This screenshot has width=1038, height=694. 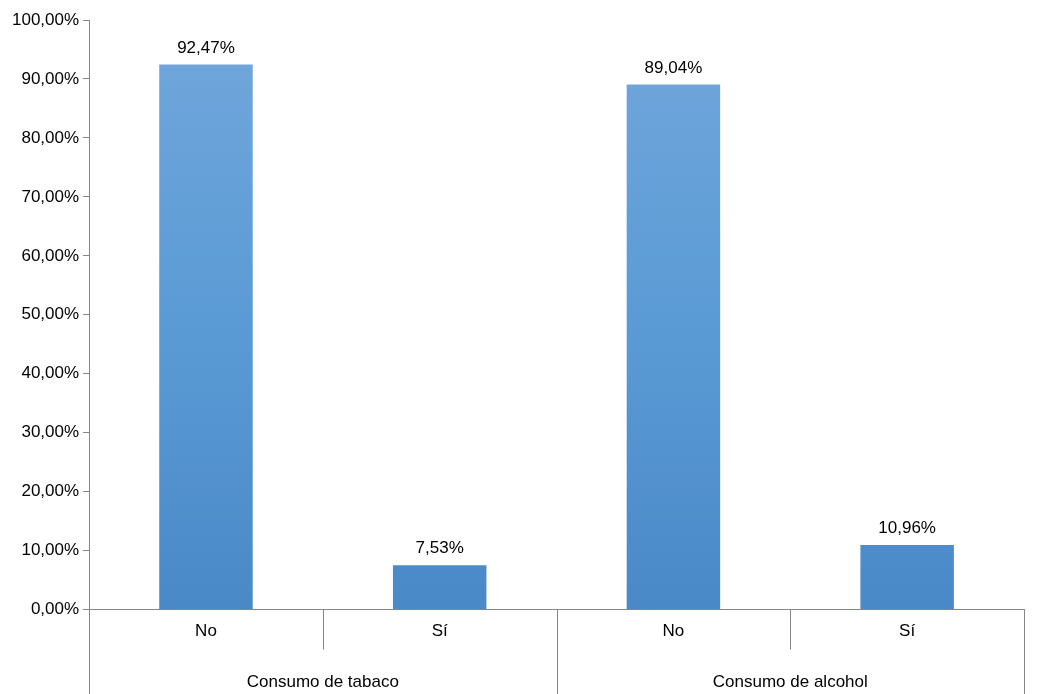 What do you see at coordinates (55, 609) in the screenshot?
I see `y-tick-label: 0,00%` at bounding box center [55, 609].